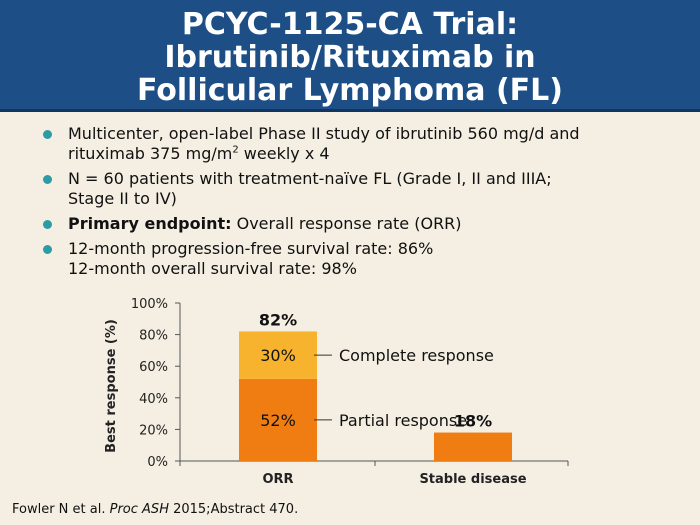  I want to click on endpoint-text: Overall response rate (ORR), so click(346, 223).